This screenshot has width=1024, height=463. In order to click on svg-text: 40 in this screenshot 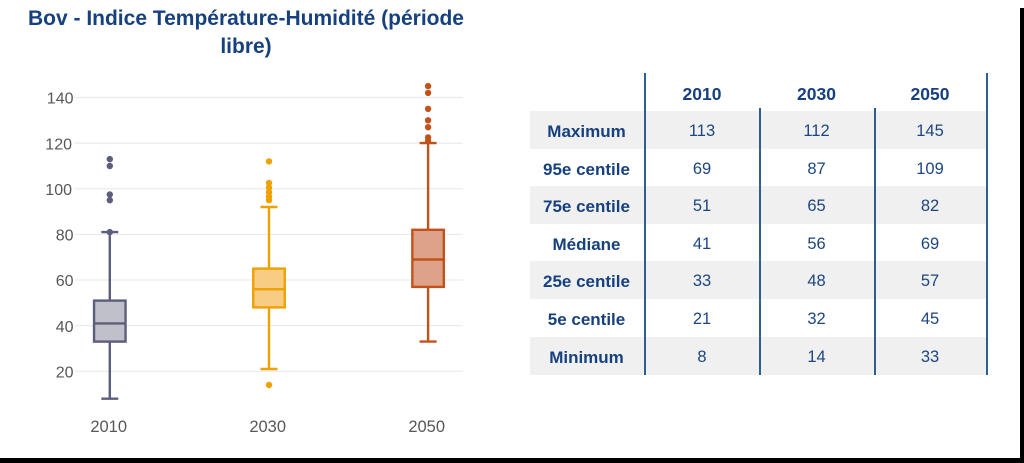, I will do `click(65, 327)`.